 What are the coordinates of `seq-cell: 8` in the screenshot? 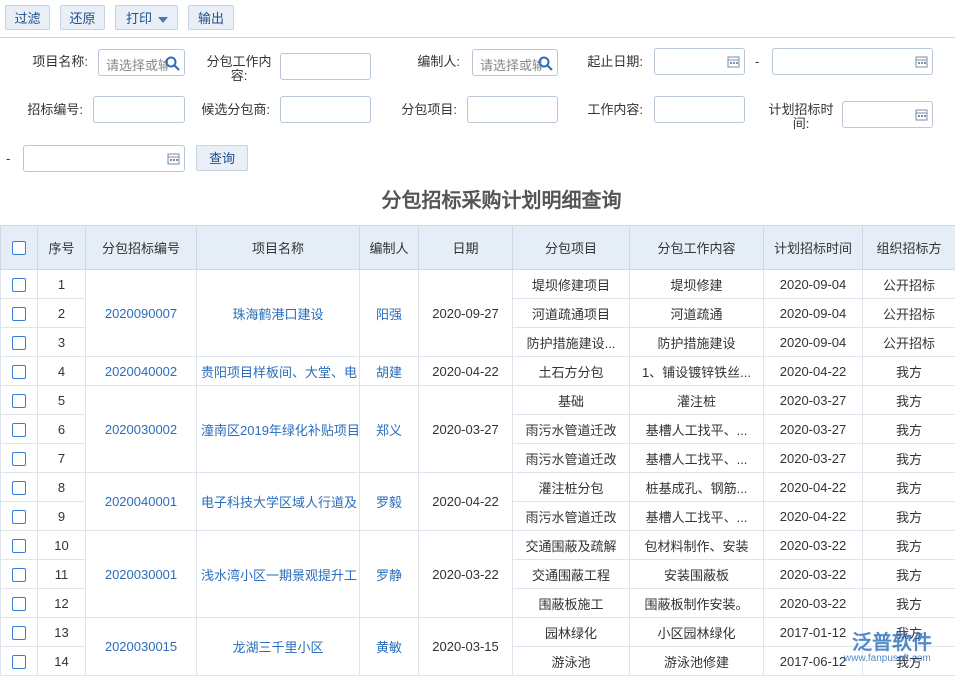 It's located at (62, 487).